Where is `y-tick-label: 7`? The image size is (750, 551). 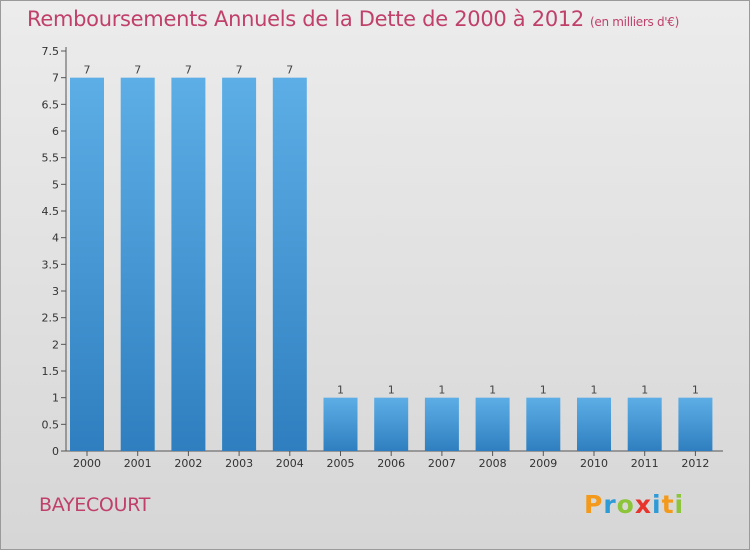
y-tick-label: 7 is located at coordinates (55, 78).